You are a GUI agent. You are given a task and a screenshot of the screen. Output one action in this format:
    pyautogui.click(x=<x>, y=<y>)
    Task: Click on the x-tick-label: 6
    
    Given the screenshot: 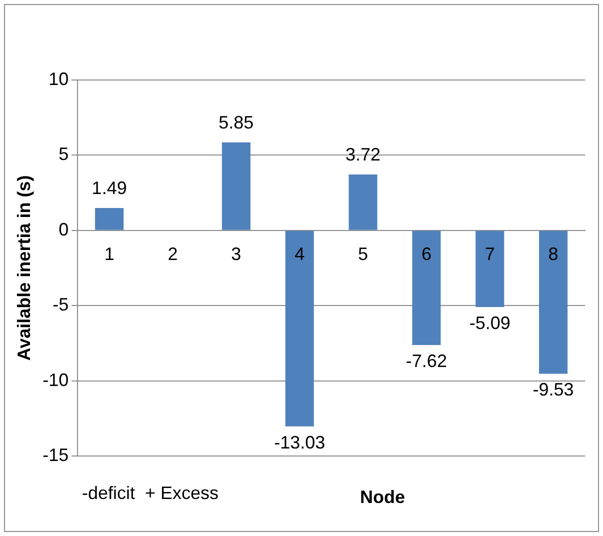 What is the action you would take?
    pyautogui.click(x=426, y=254)
    